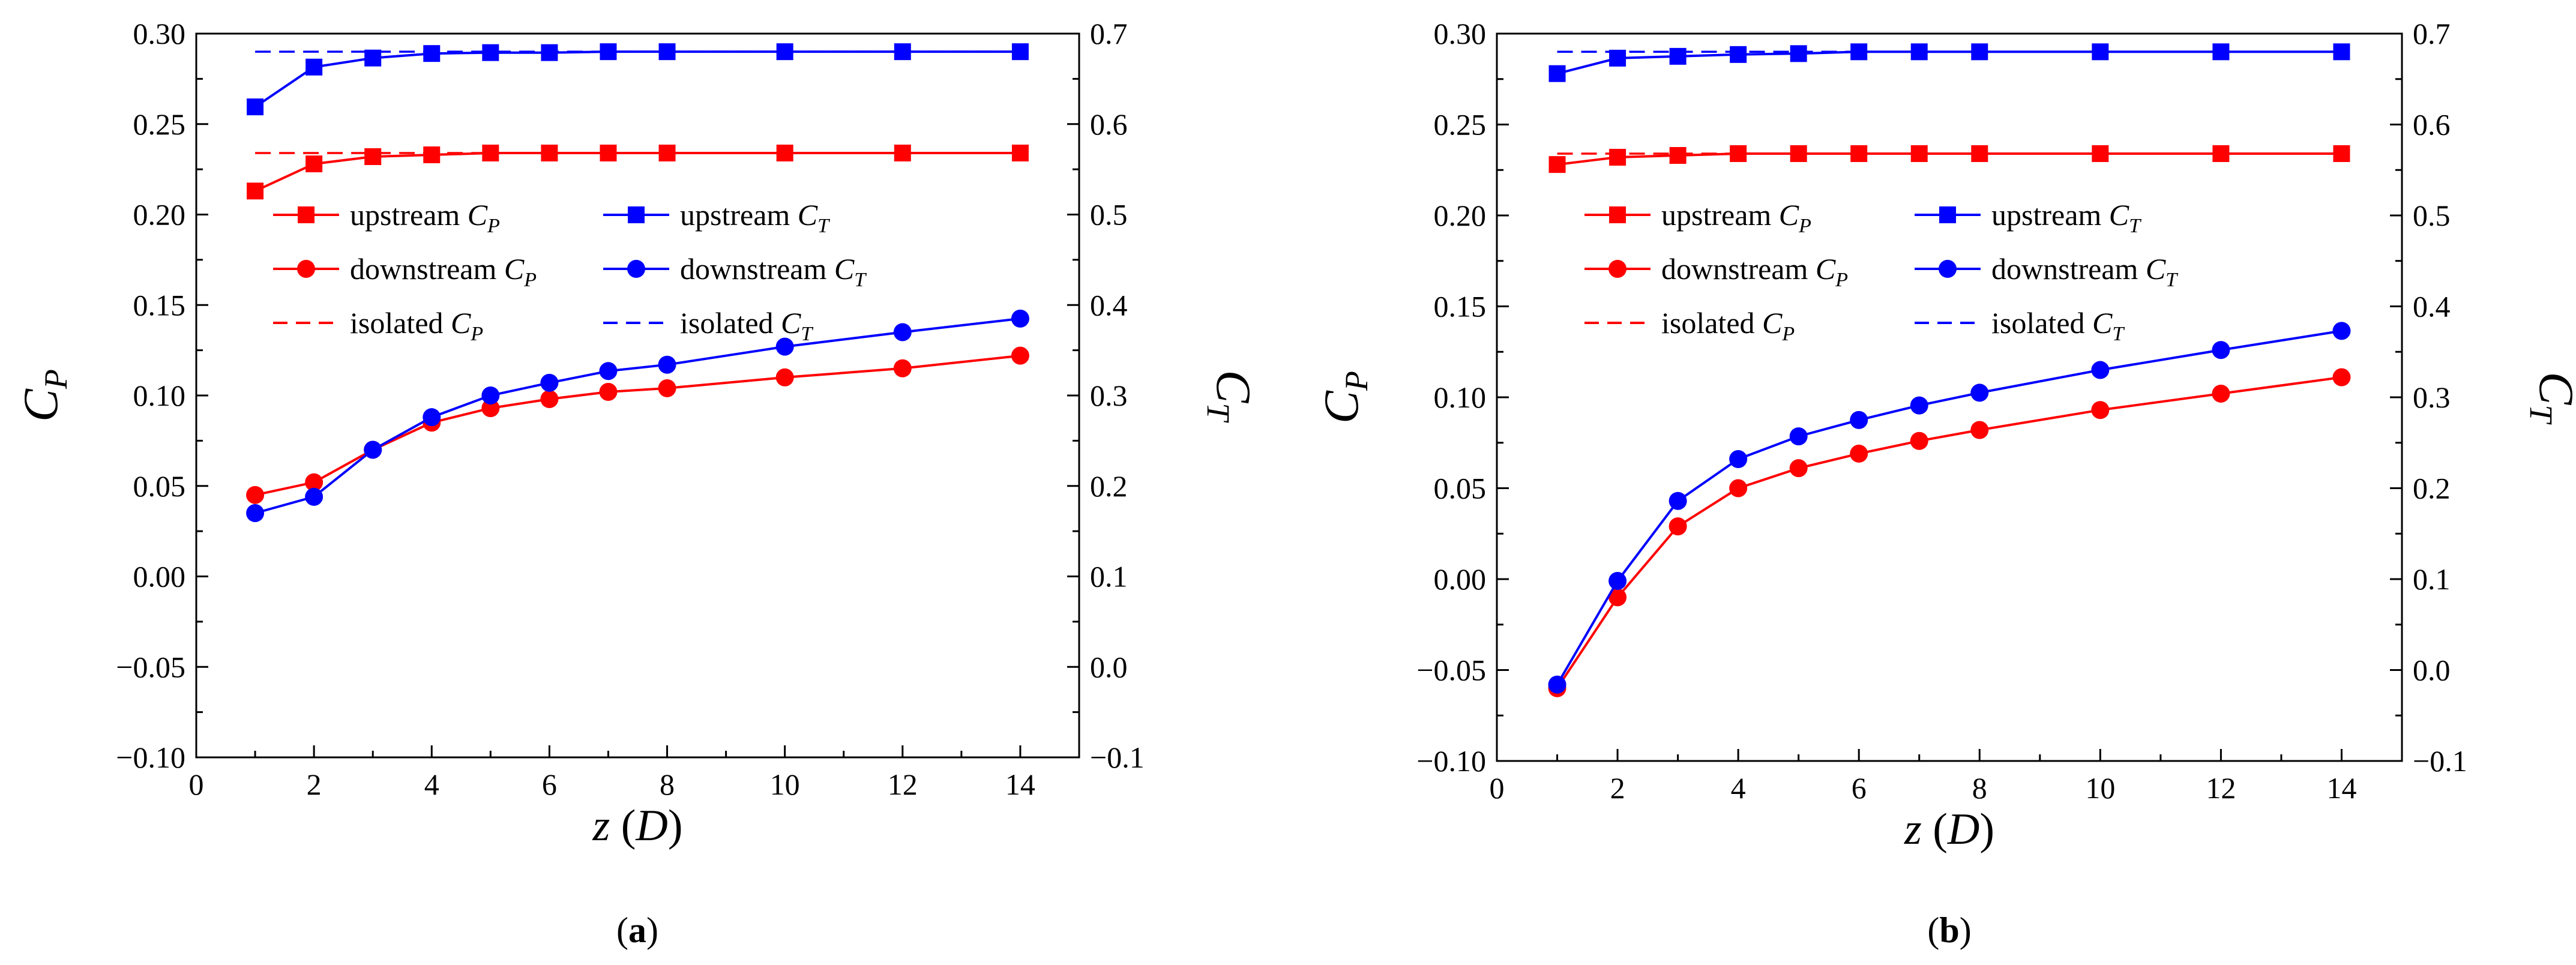  What do you see at coordinates (2432, 33) in the screenshot?
I see `y-right-tick-label: 0.7` at bounding box center [2432, 33].